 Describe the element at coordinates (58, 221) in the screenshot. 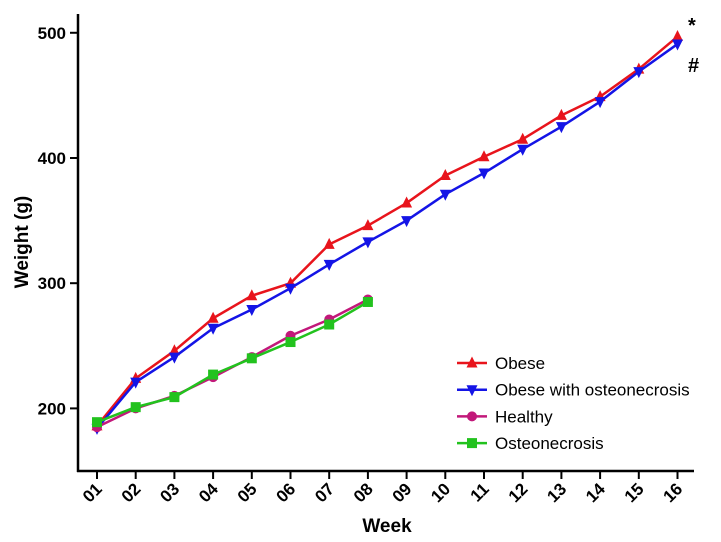

I see `y-ticks: 200 300 400 500` at that location.